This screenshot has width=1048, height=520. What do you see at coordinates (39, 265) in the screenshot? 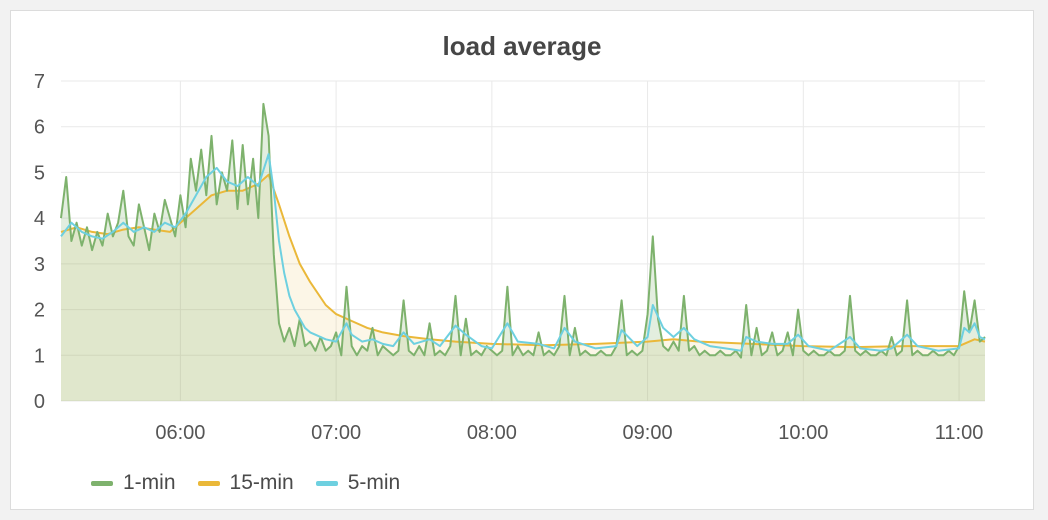
I see `y-tick-label: 3` at bounding box center [39, 265].